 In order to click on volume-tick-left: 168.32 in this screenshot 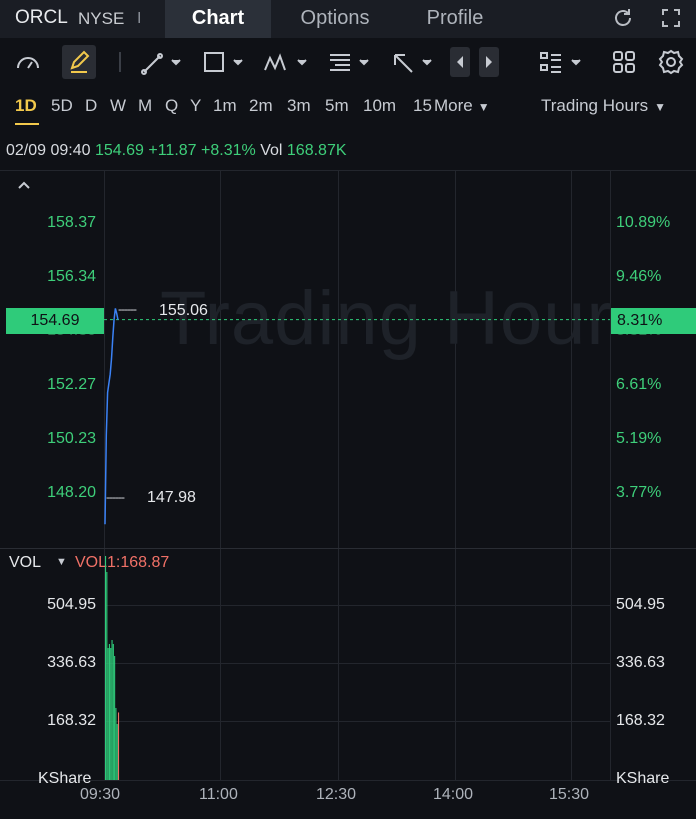, I will do `click(71, 720)`.